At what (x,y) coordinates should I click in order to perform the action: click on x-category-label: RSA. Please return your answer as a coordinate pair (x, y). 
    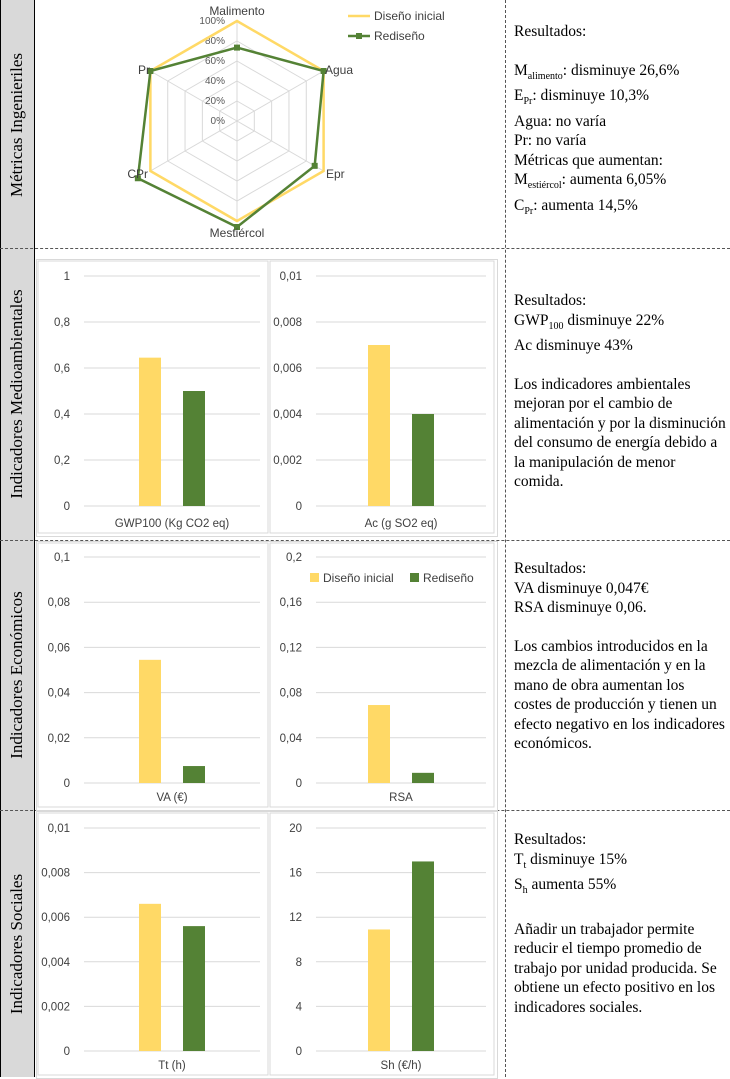
    Looking at the image, I should click on (401, 798).